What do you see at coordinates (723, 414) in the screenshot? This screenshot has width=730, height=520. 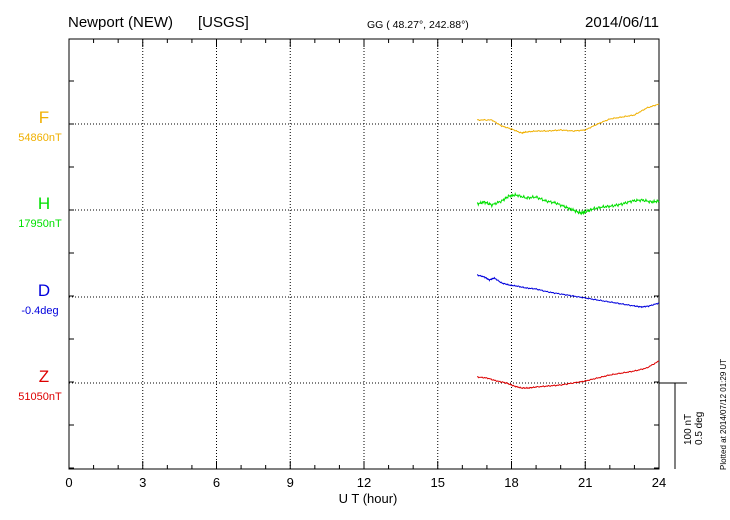 I see `plotted-at-label: Plotted at 2014/07/12 01:29 UT` at bounding box center [723, 414].